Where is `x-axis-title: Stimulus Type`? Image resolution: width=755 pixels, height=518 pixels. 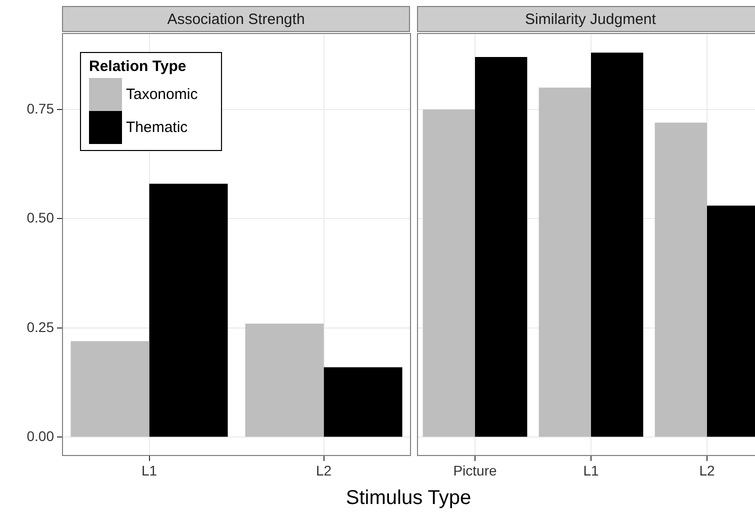
x-axis-title: Stimulus Type is located at coordinates (408, 498).